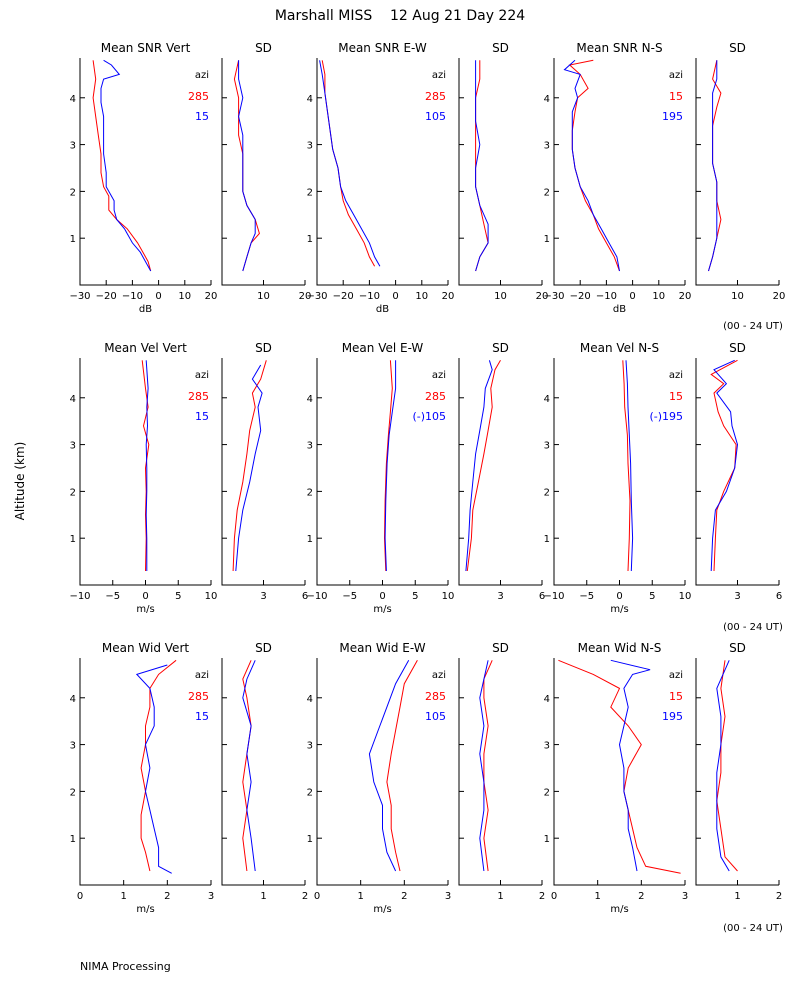 The height and width of the screenshot is (1000, 800). What do you see at coordinates (20, 481) in the screenshot?
I see `y-axis-label: Altitude (km)` at bounding box center [20, 481].